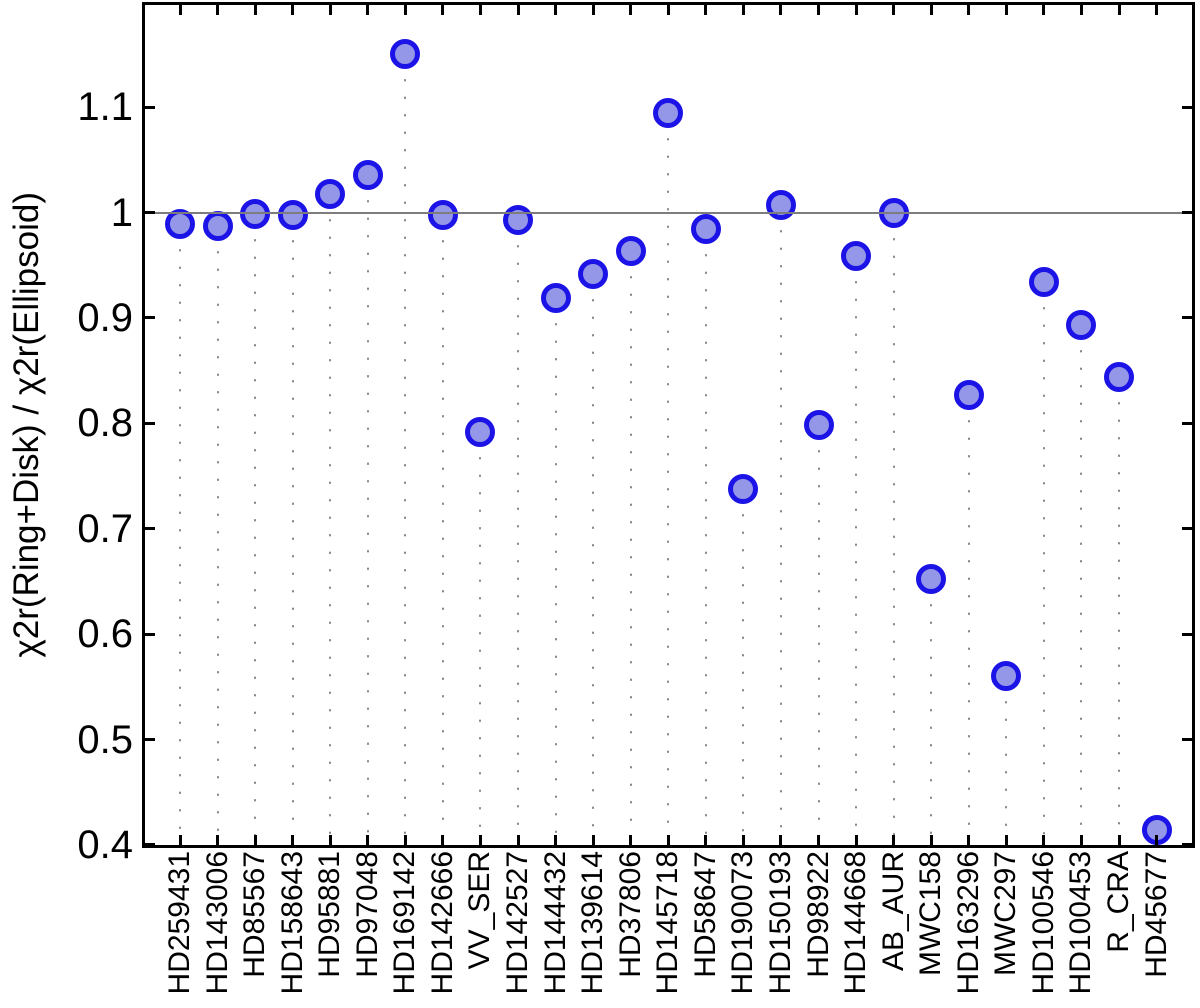  I want to click on x-tick-label-text: HD143006, so click(217, 923).